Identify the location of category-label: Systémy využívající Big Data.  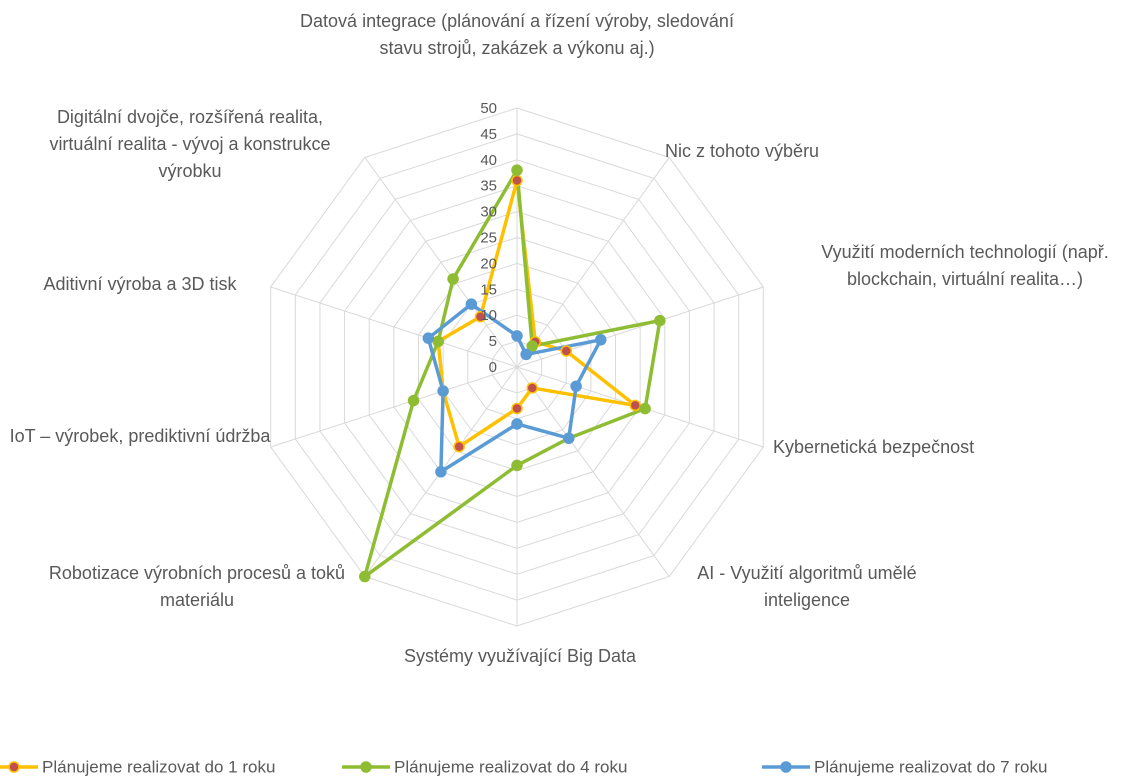
(520, 656).